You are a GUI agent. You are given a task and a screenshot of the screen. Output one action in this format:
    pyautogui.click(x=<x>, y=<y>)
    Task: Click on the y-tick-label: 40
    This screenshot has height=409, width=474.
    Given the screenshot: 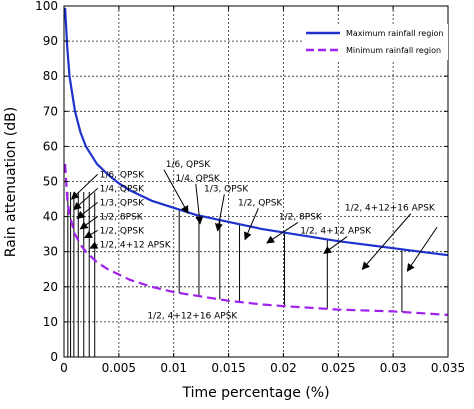 What is the action you would take?
    pyautogui.click(x=50, y=217)
    